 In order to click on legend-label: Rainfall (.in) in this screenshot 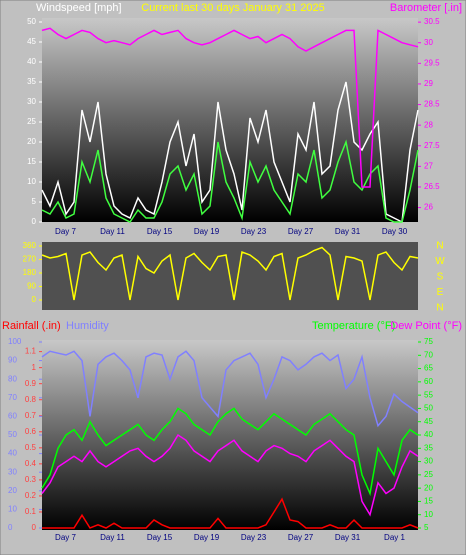, I will do `click(31, 326)`.